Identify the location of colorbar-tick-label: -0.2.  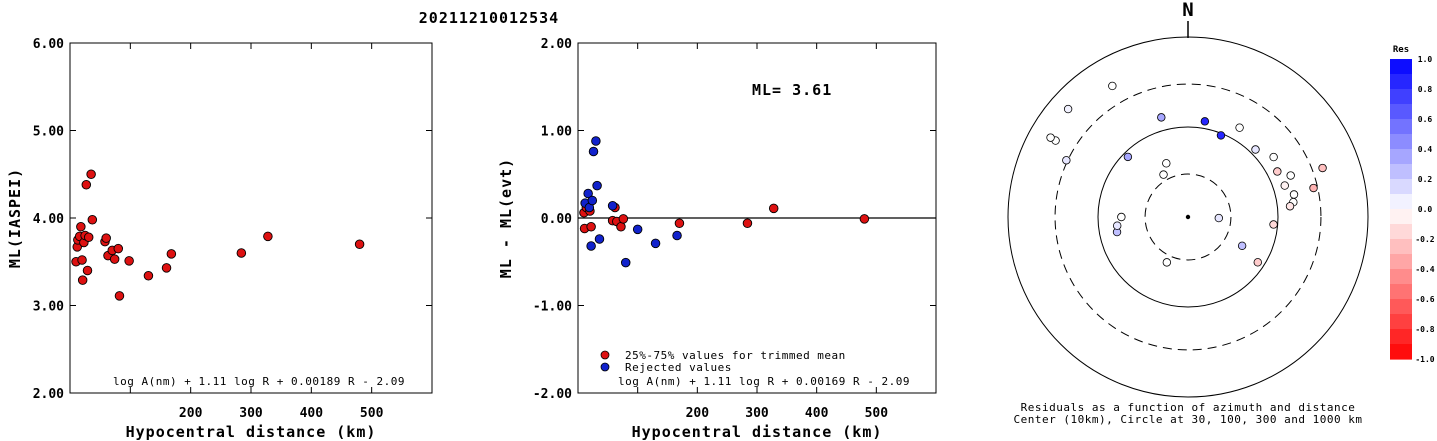
(1424, 239).